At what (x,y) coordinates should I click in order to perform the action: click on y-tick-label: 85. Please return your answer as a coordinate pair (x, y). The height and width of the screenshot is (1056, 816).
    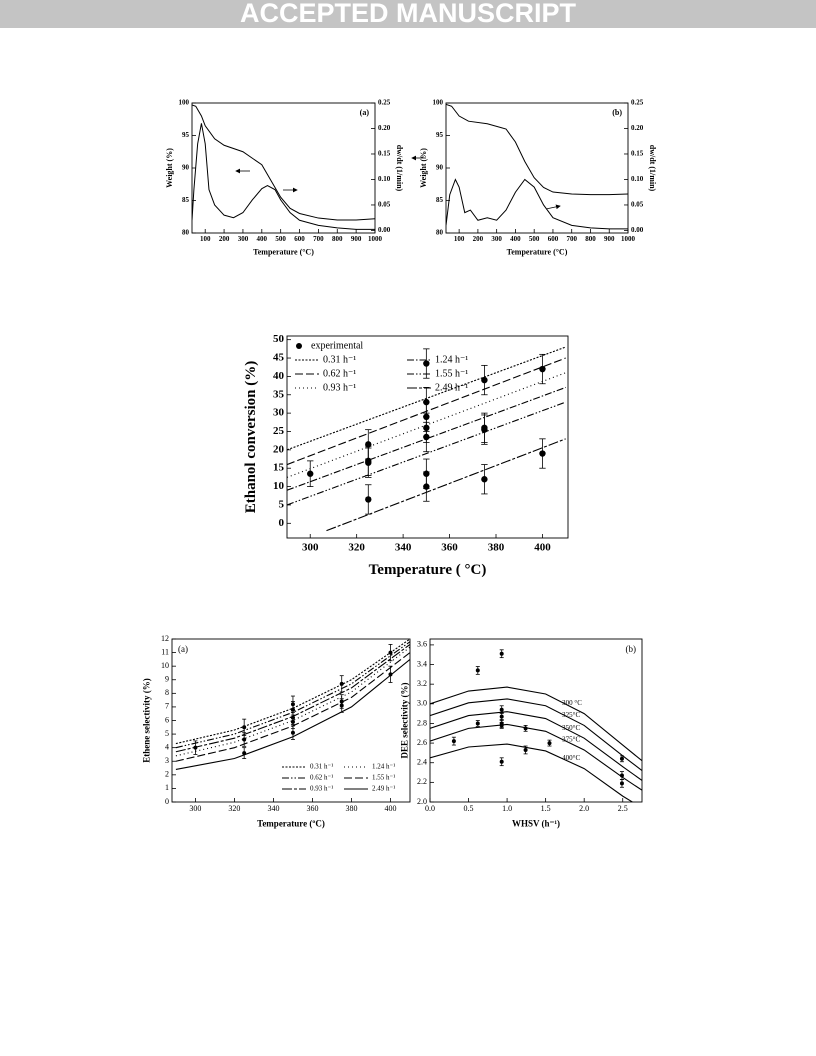
    Looking at the image, I should click on (186, 200).